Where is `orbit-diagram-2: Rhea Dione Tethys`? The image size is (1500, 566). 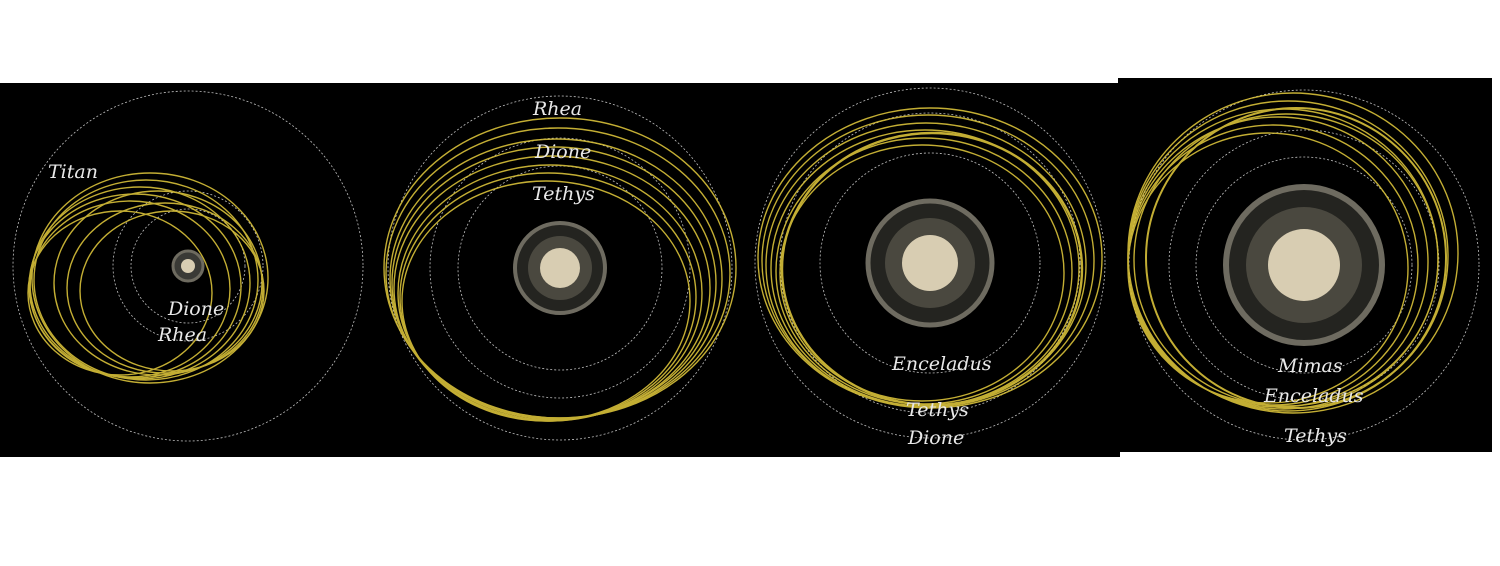 orbit-diagram-2: Rhea Dione Tethys is located at coordinates (560, 268).